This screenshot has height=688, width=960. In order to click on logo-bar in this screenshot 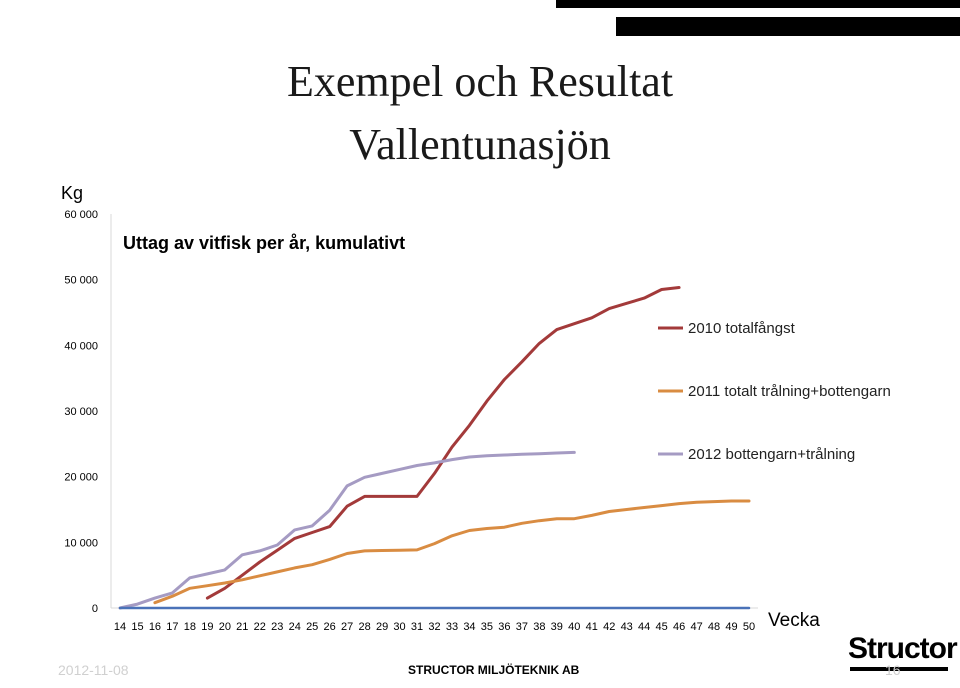, I will do `click(899, 669)`.